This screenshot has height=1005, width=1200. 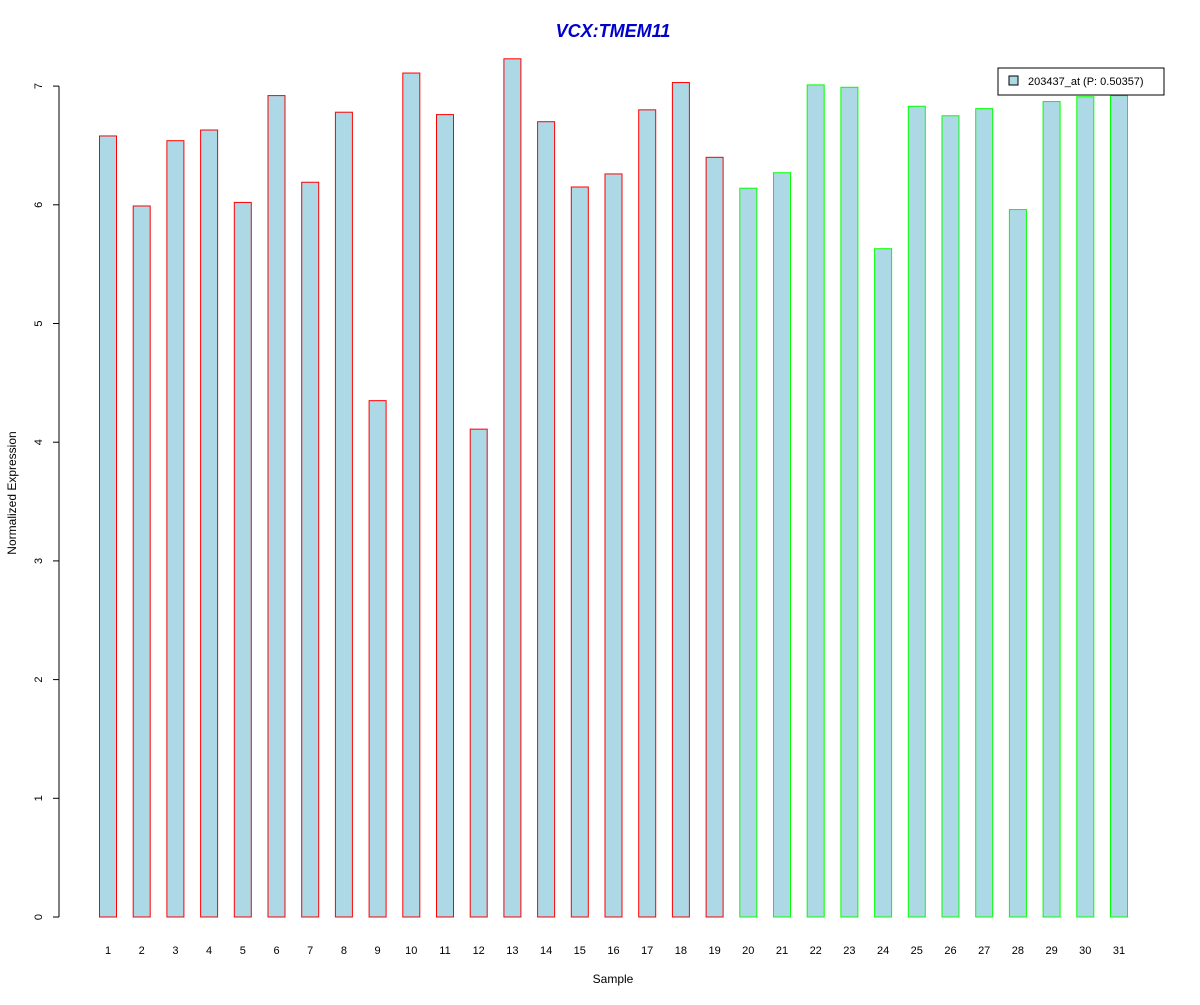 What do you see at coordinates (378, 951) in the screenshot?
I see `x-tick-label: 9` at bounding box center [378, 951].